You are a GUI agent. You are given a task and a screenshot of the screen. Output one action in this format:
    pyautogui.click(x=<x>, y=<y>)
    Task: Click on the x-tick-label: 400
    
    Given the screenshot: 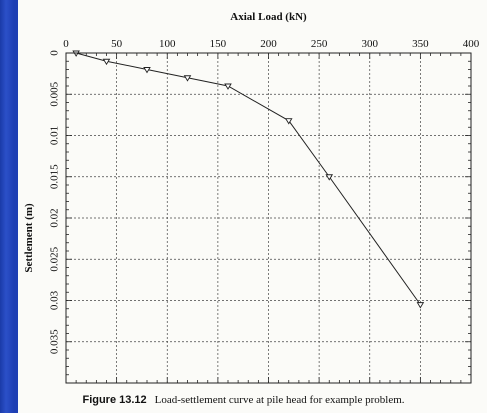 What is the action you would take?
    pyautogui.click(x=471, y=44)
    